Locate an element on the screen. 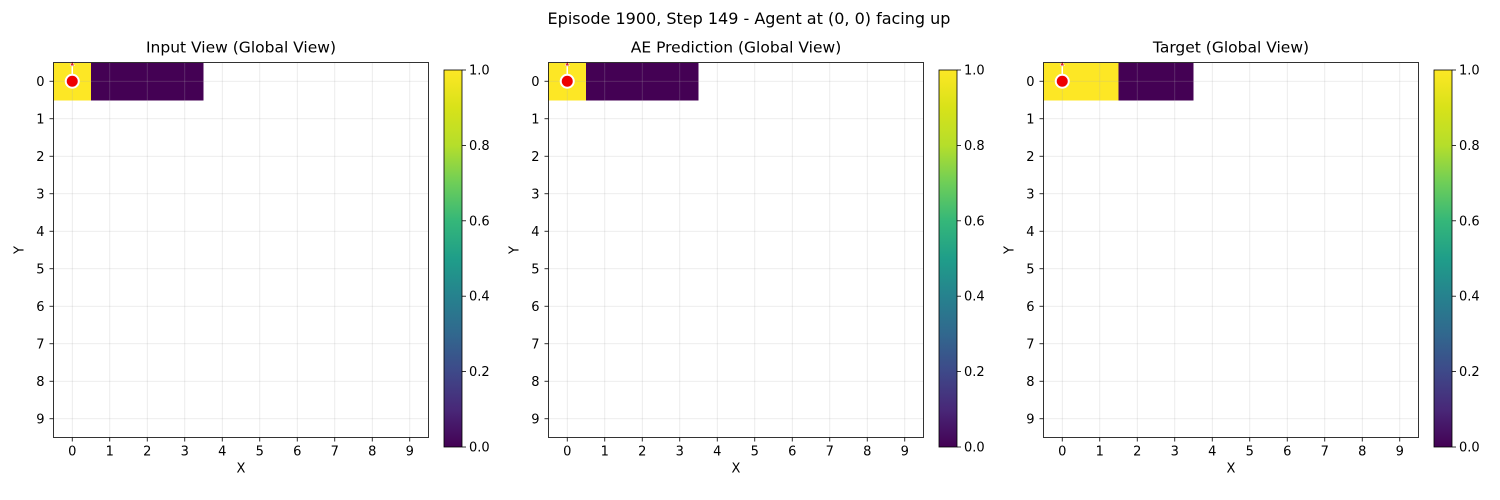 The height and width of the screenshot is (500, 1500). colorbar-tick-label: 0.0 is located at coordinates (1469, 448).